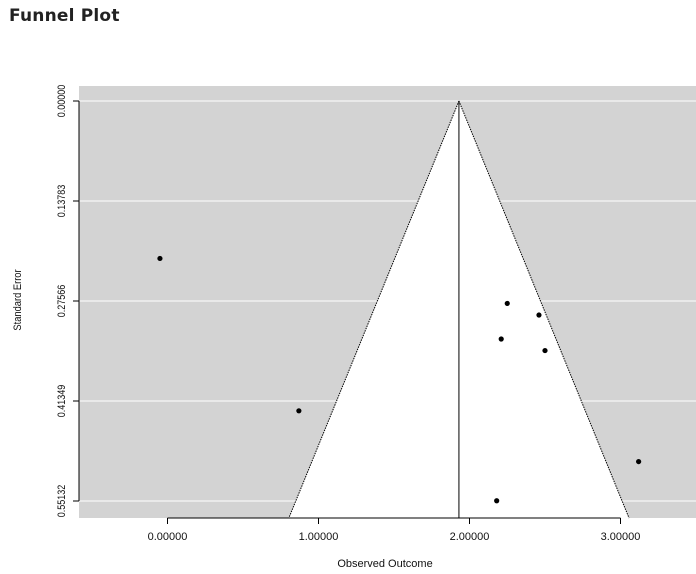 Image resolution: width=696 pixels, height=574 pixels. Describe the element at coordinates (62, 100) in the screenshot. I see `y-tick-label: 0.00000` at that location.